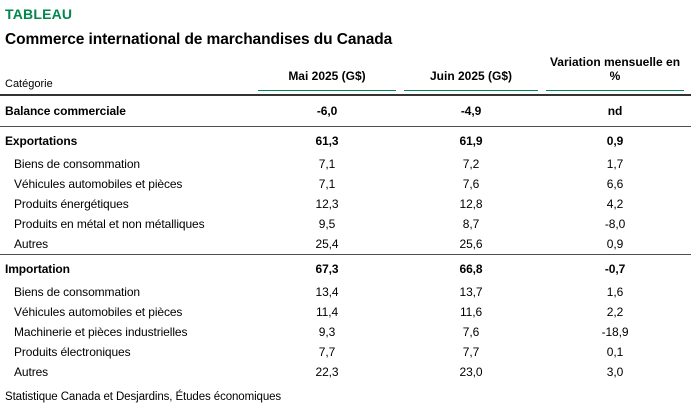 The height and width of the screenshot is (410, 691). I want to click on cell-juin: 7,7, so click(471, 351).